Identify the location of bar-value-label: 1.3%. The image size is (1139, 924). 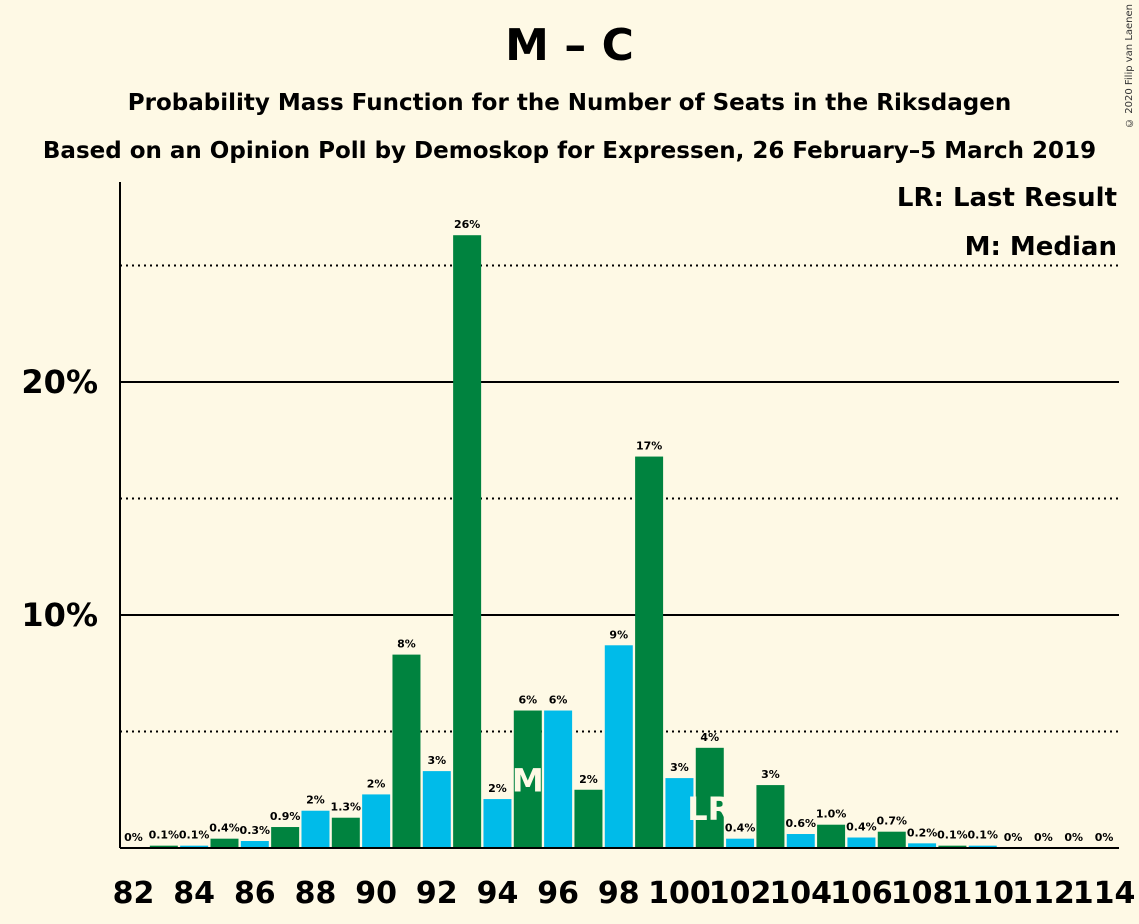
(346, 807).